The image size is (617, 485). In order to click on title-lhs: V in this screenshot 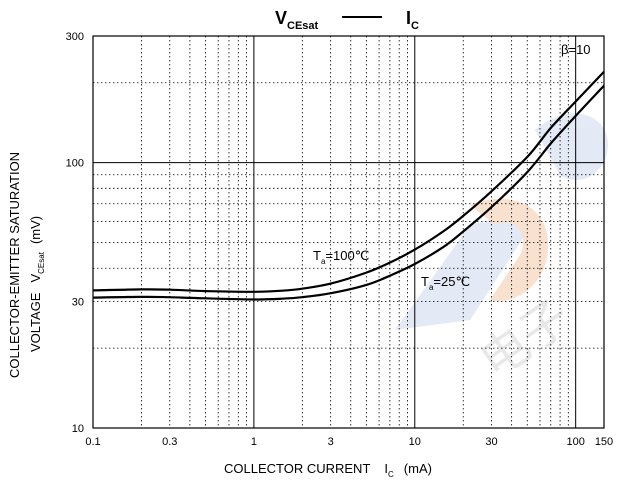, I will do `click(281, 18)`.